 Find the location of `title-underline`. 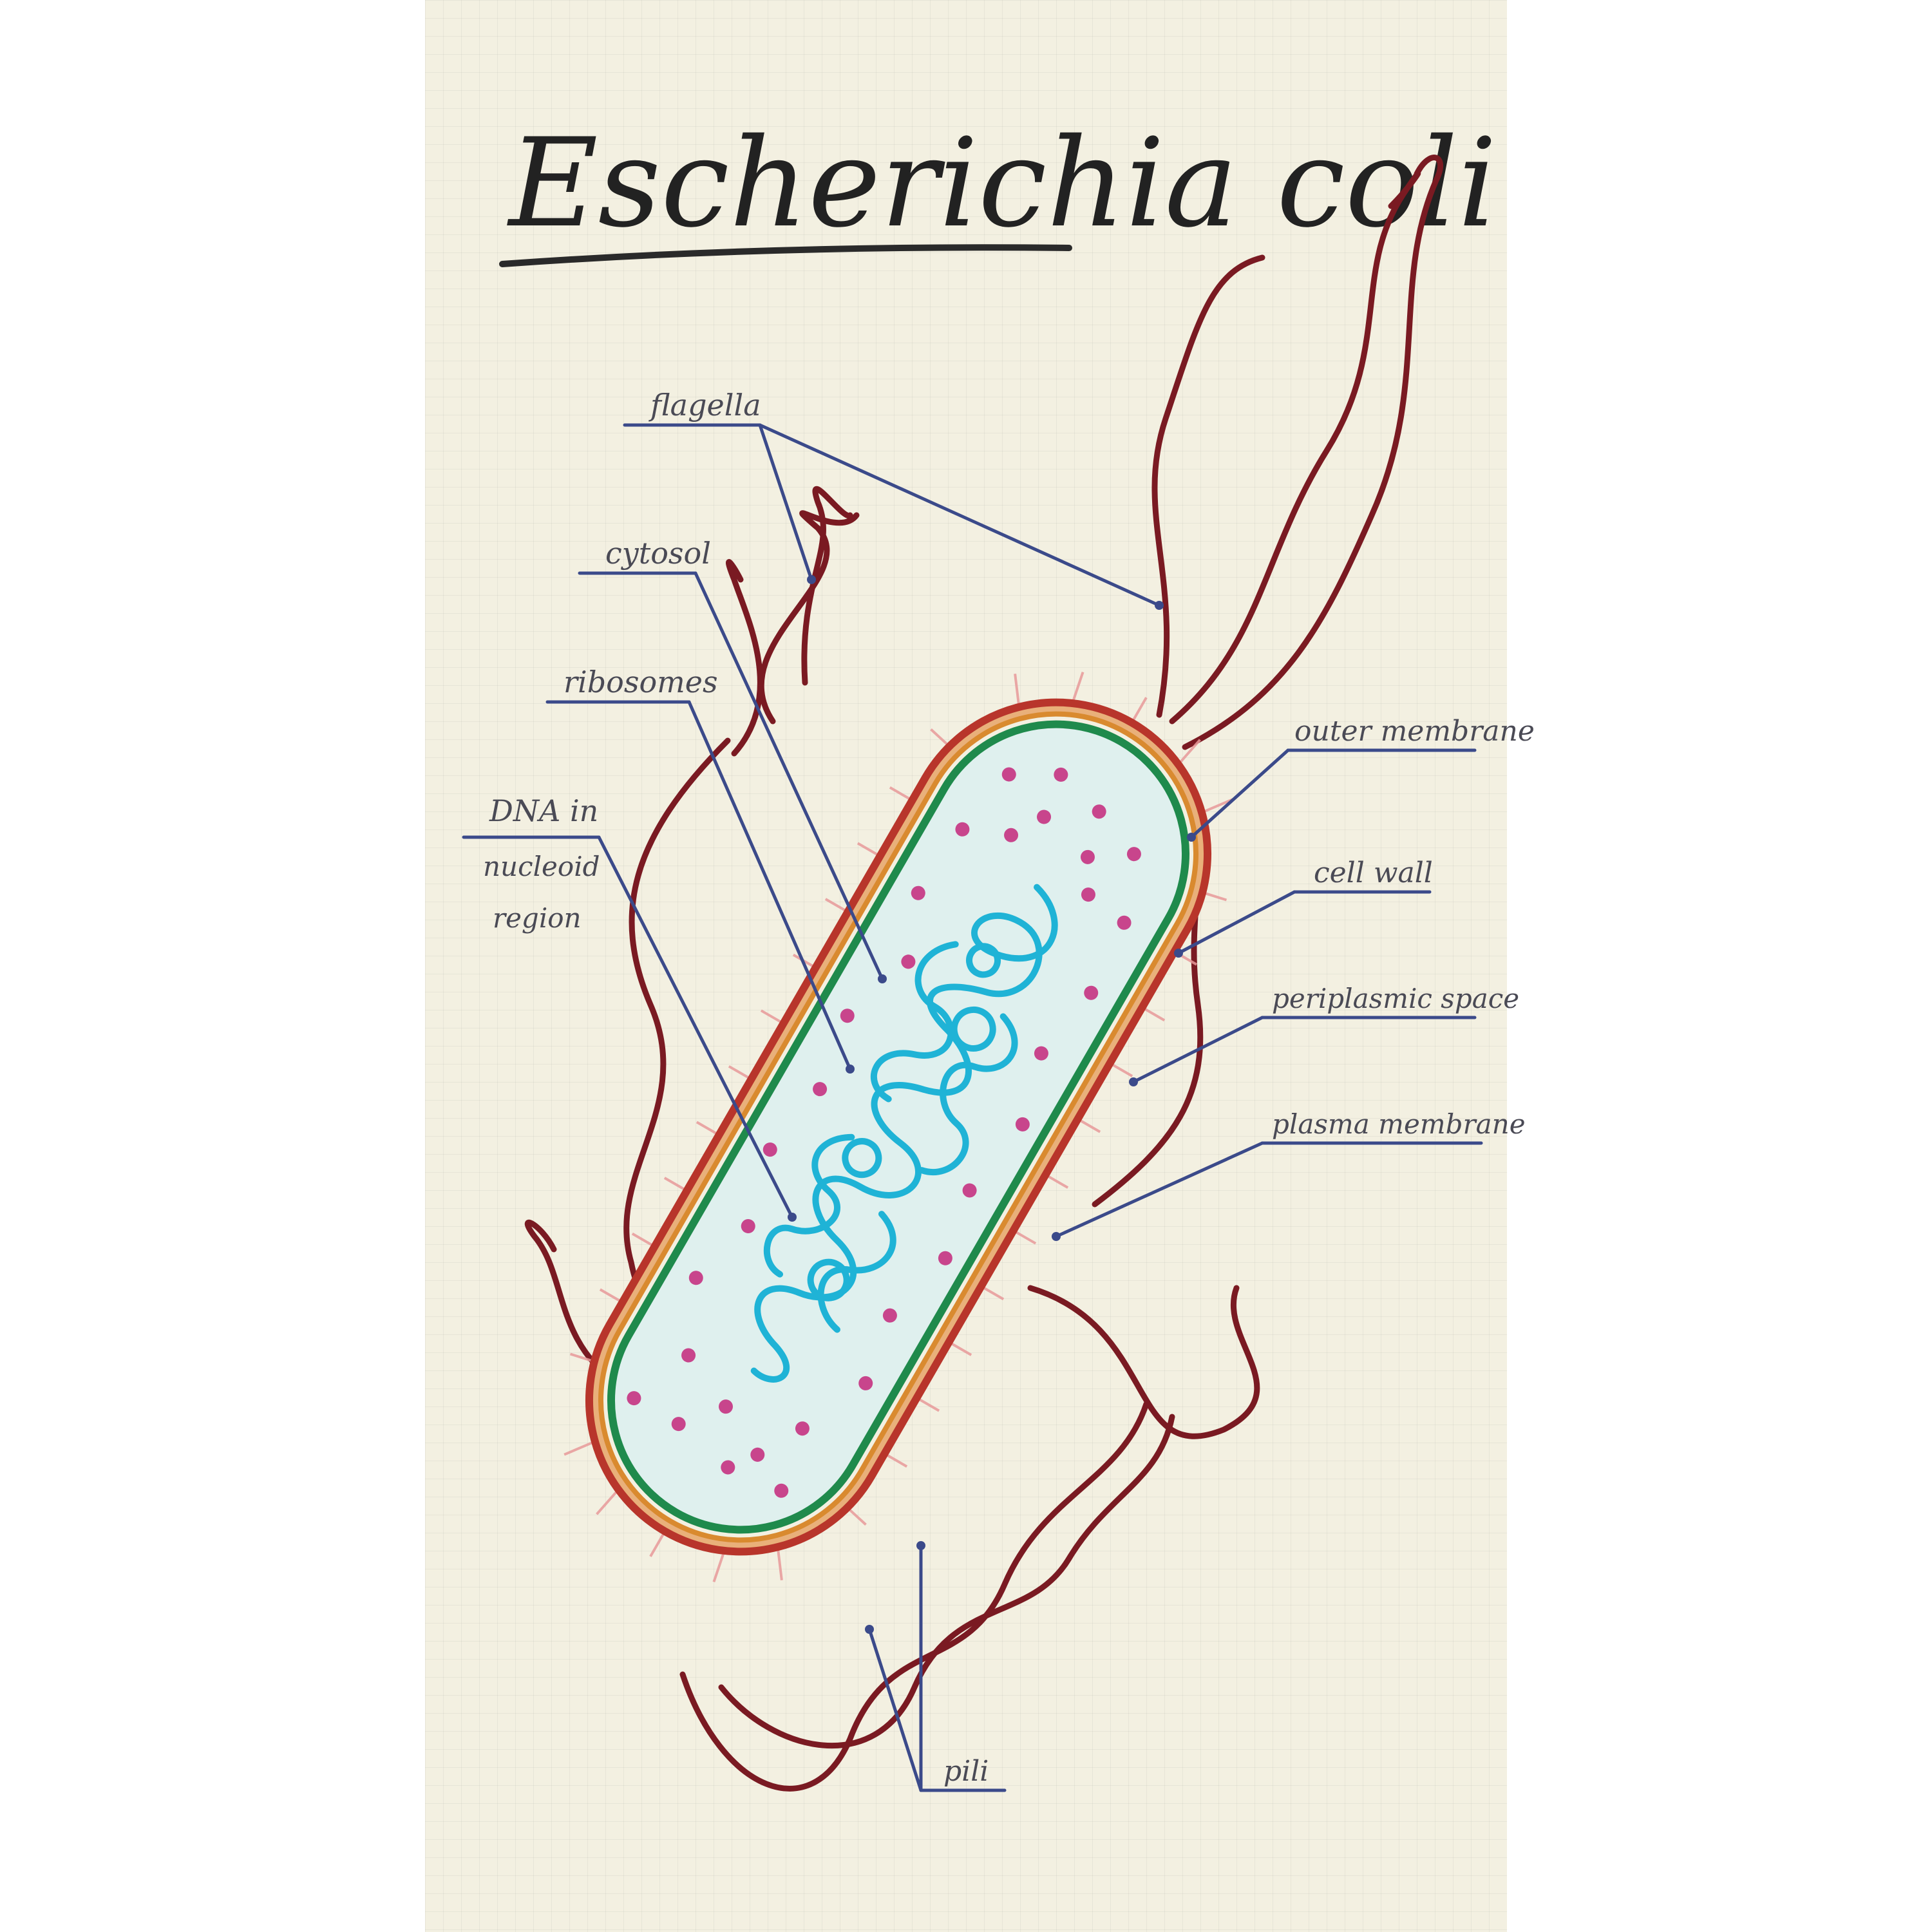

title-underline is located at coordinates (785, 256).